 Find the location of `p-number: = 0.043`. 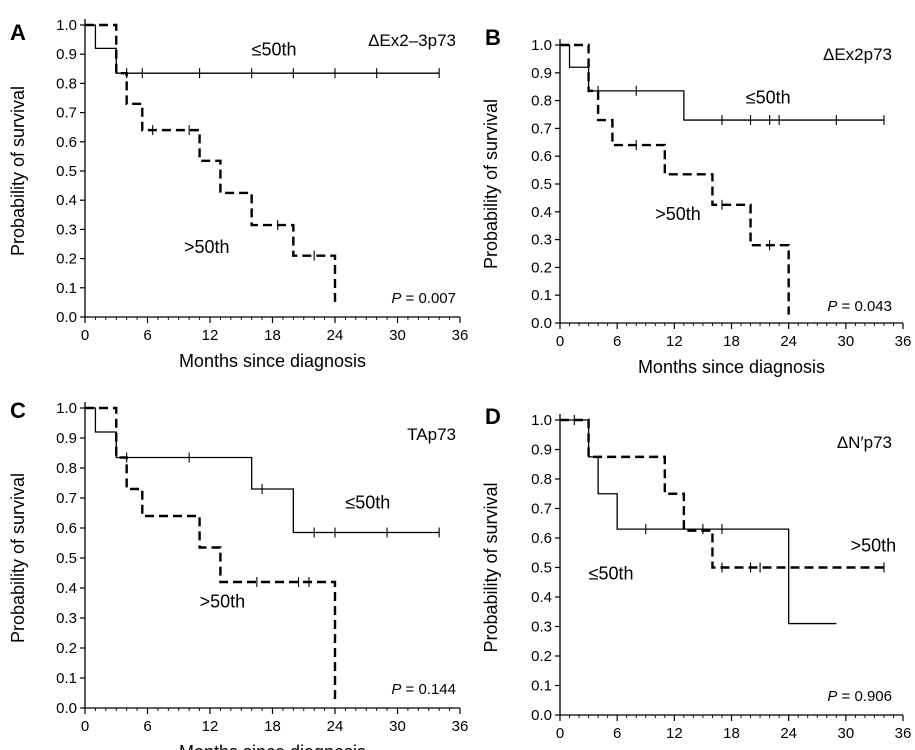

p-number: = 0.043 is located at coordinates (864, 306).